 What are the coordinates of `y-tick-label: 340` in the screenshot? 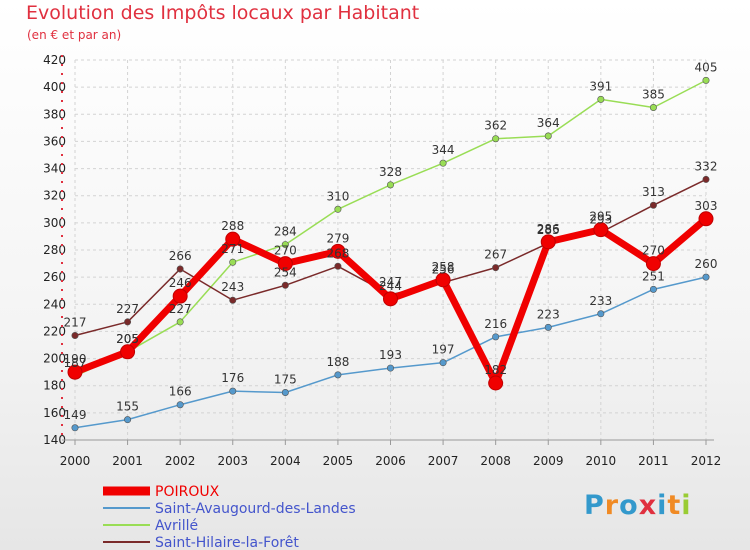 It's located at (54, 169).